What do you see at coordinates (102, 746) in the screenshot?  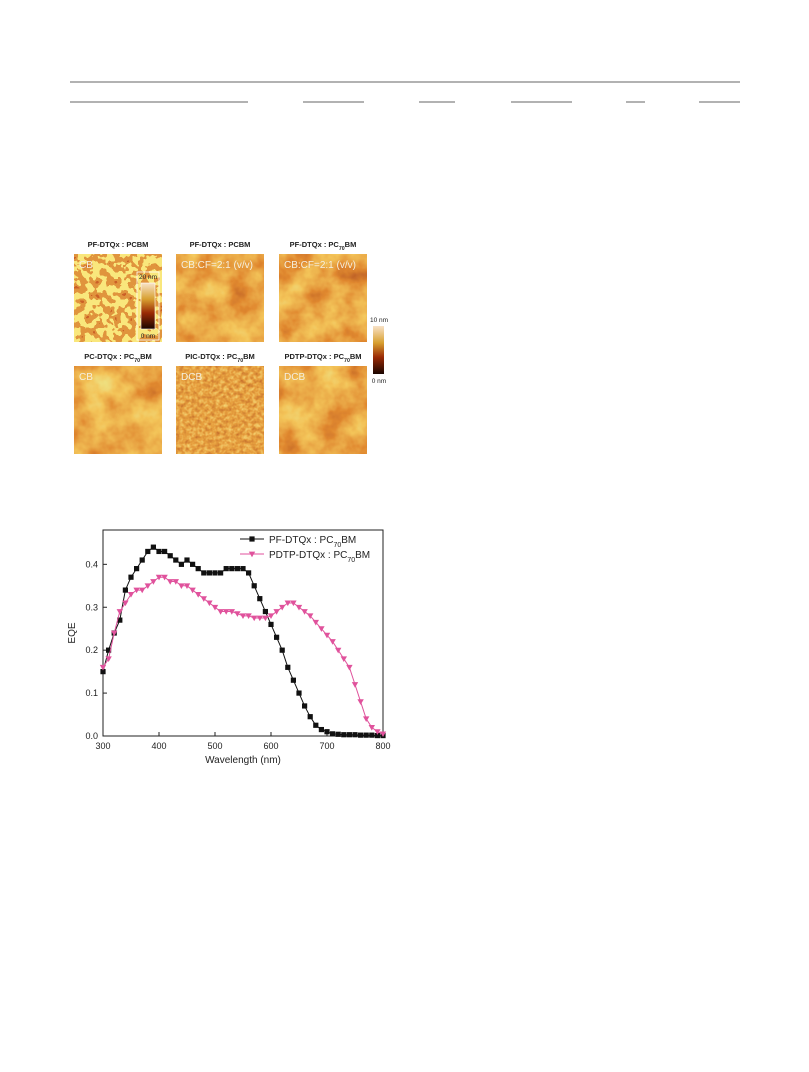 I see `x-tick-label: 300` at bounding box center [102, 746].